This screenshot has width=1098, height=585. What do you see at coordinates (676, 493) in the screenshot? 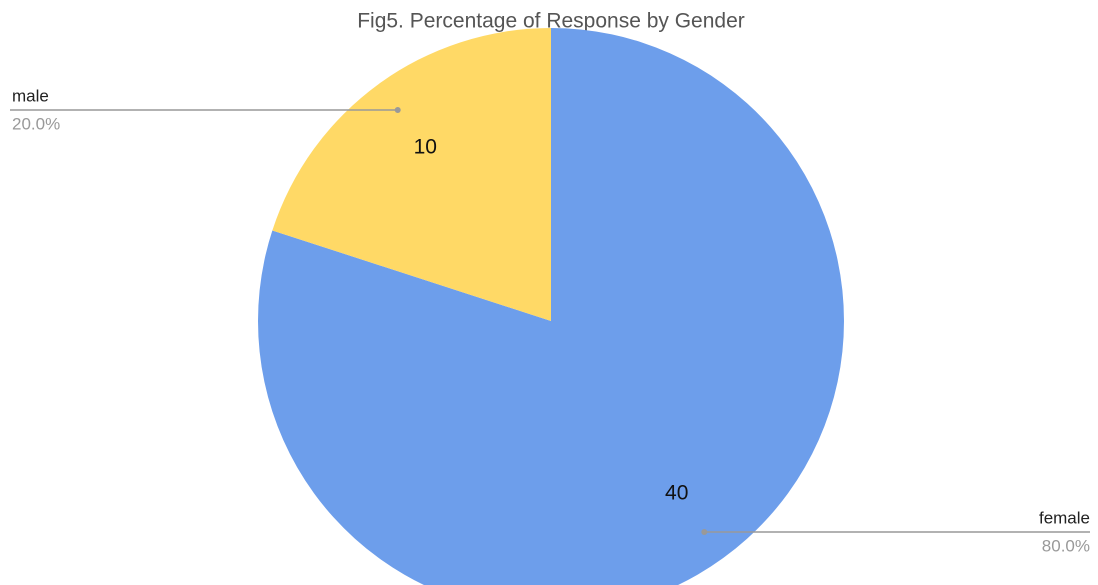
I see `data-label: 40` at bounding box center [676, 493].